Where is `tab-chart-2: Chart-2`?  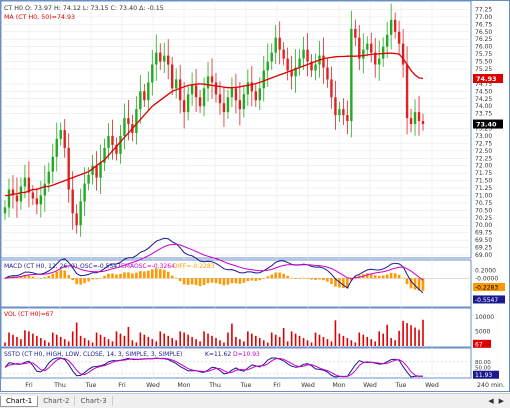
tab-chart-2: Chart-2 is located at coordinates (57, 401).